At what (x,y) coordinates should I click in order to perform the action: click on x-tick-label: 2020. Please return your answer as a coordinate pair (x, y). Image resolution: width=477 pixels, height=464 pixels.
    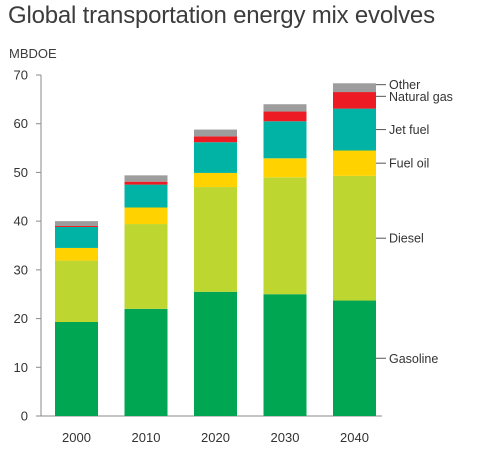
    Looking at the image, I should click on (215, 437).